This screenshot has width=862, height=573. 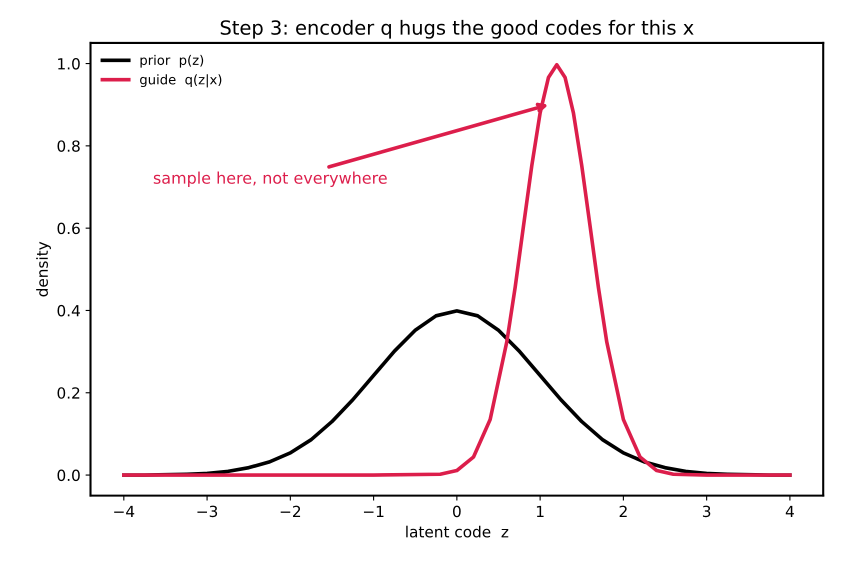 What do you see at coordinates (706, 512) in the screenshot?
I see `x-tick-label: 3` at bounding box center [706, 512].